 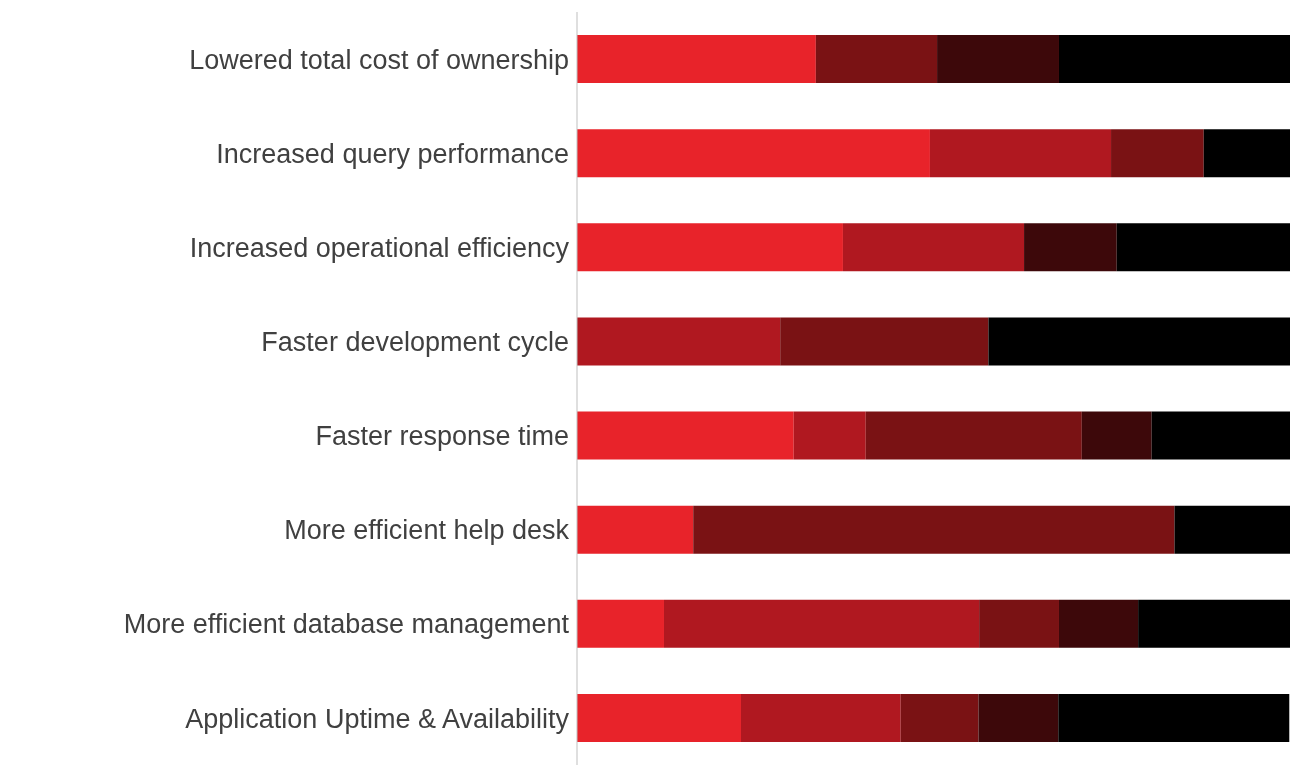 What do you see at coordinates (427, 530) in the screenshot?
I see `y-tick-label: More efficient help desk` at bounding box center [427, 530].